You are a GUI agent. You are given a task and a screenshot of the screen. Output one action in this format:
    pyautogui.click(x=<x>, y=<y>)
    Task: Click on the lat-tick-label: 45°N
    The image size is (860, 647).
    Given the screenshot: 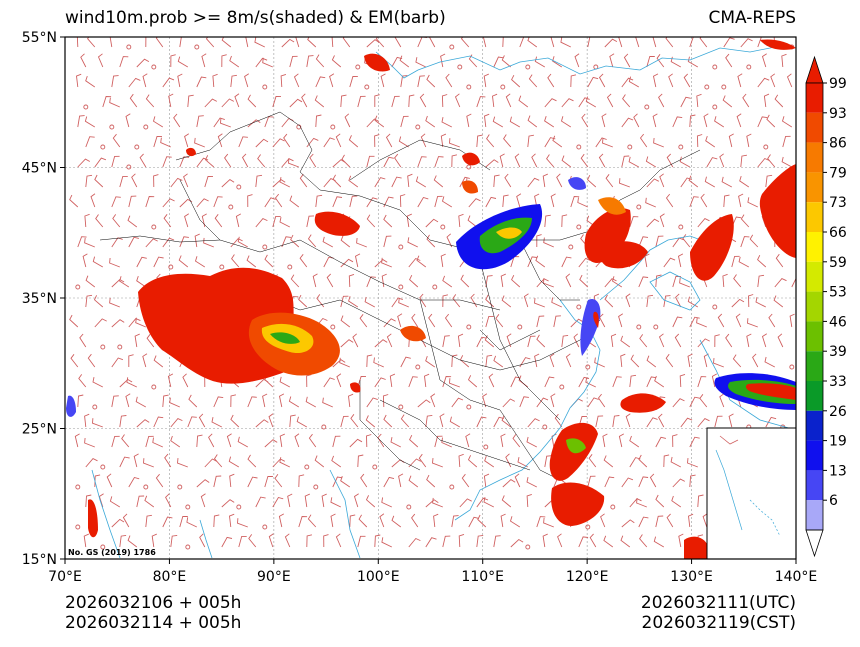 What is the action you would take?
    pyautogui.click(x=39, y=169)
    